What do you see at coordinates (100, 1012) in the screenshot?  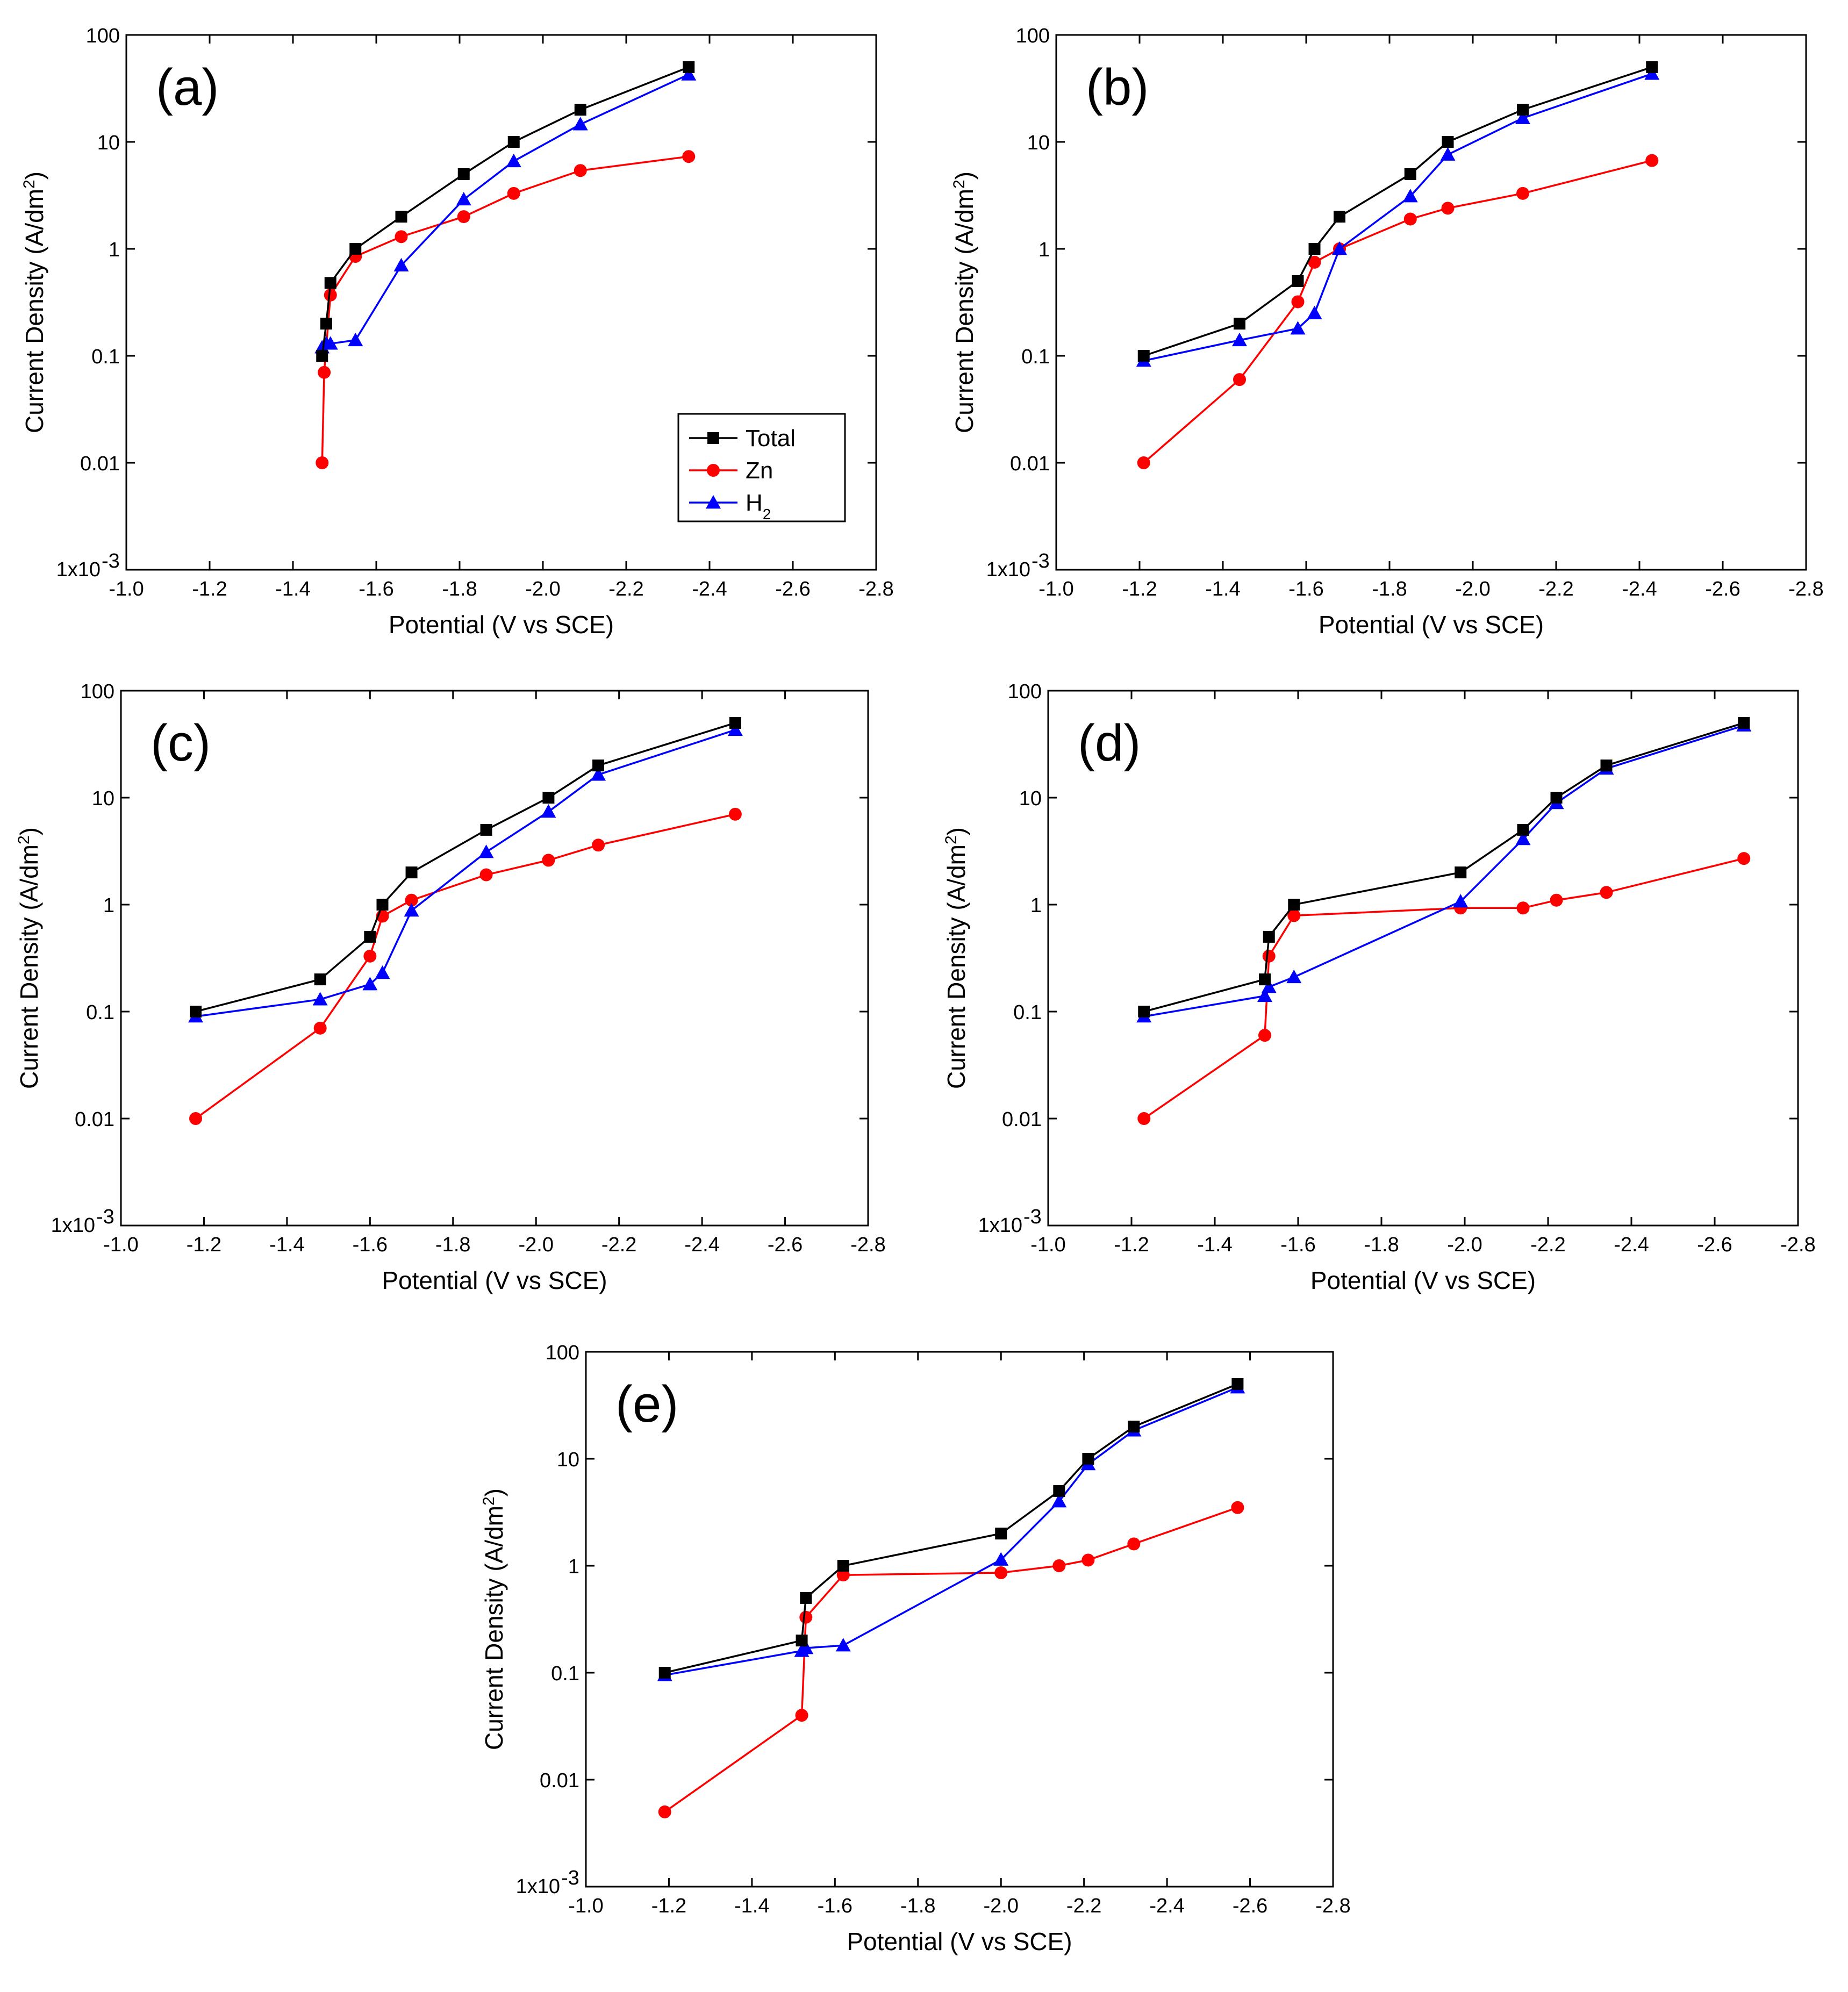 I see `y-tick-label: 0.1` at bounding box center [100, 1012].